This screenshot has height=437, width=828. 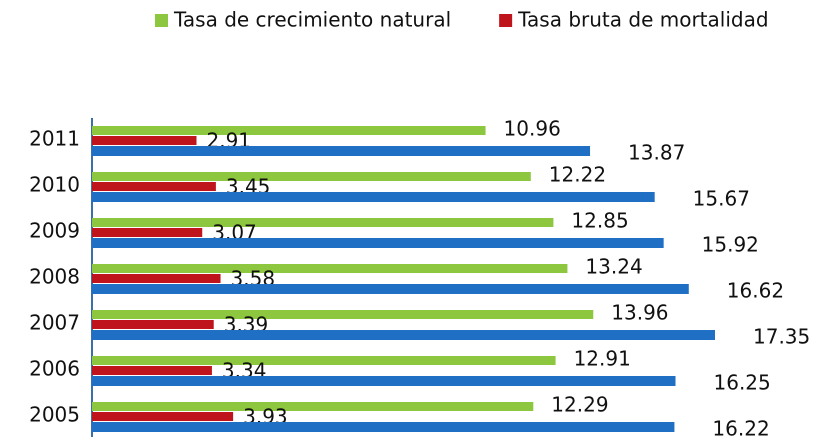 I want to click on data-label: 16.62, so click(x=755, y=291).